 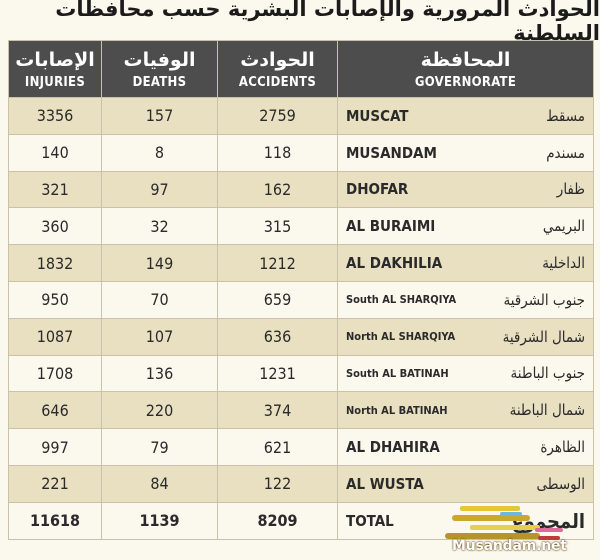 What do you see at coordinates (159, 189) in the screenshot?
I see `deaths-cell: 97` at bounding box center [159, 189].